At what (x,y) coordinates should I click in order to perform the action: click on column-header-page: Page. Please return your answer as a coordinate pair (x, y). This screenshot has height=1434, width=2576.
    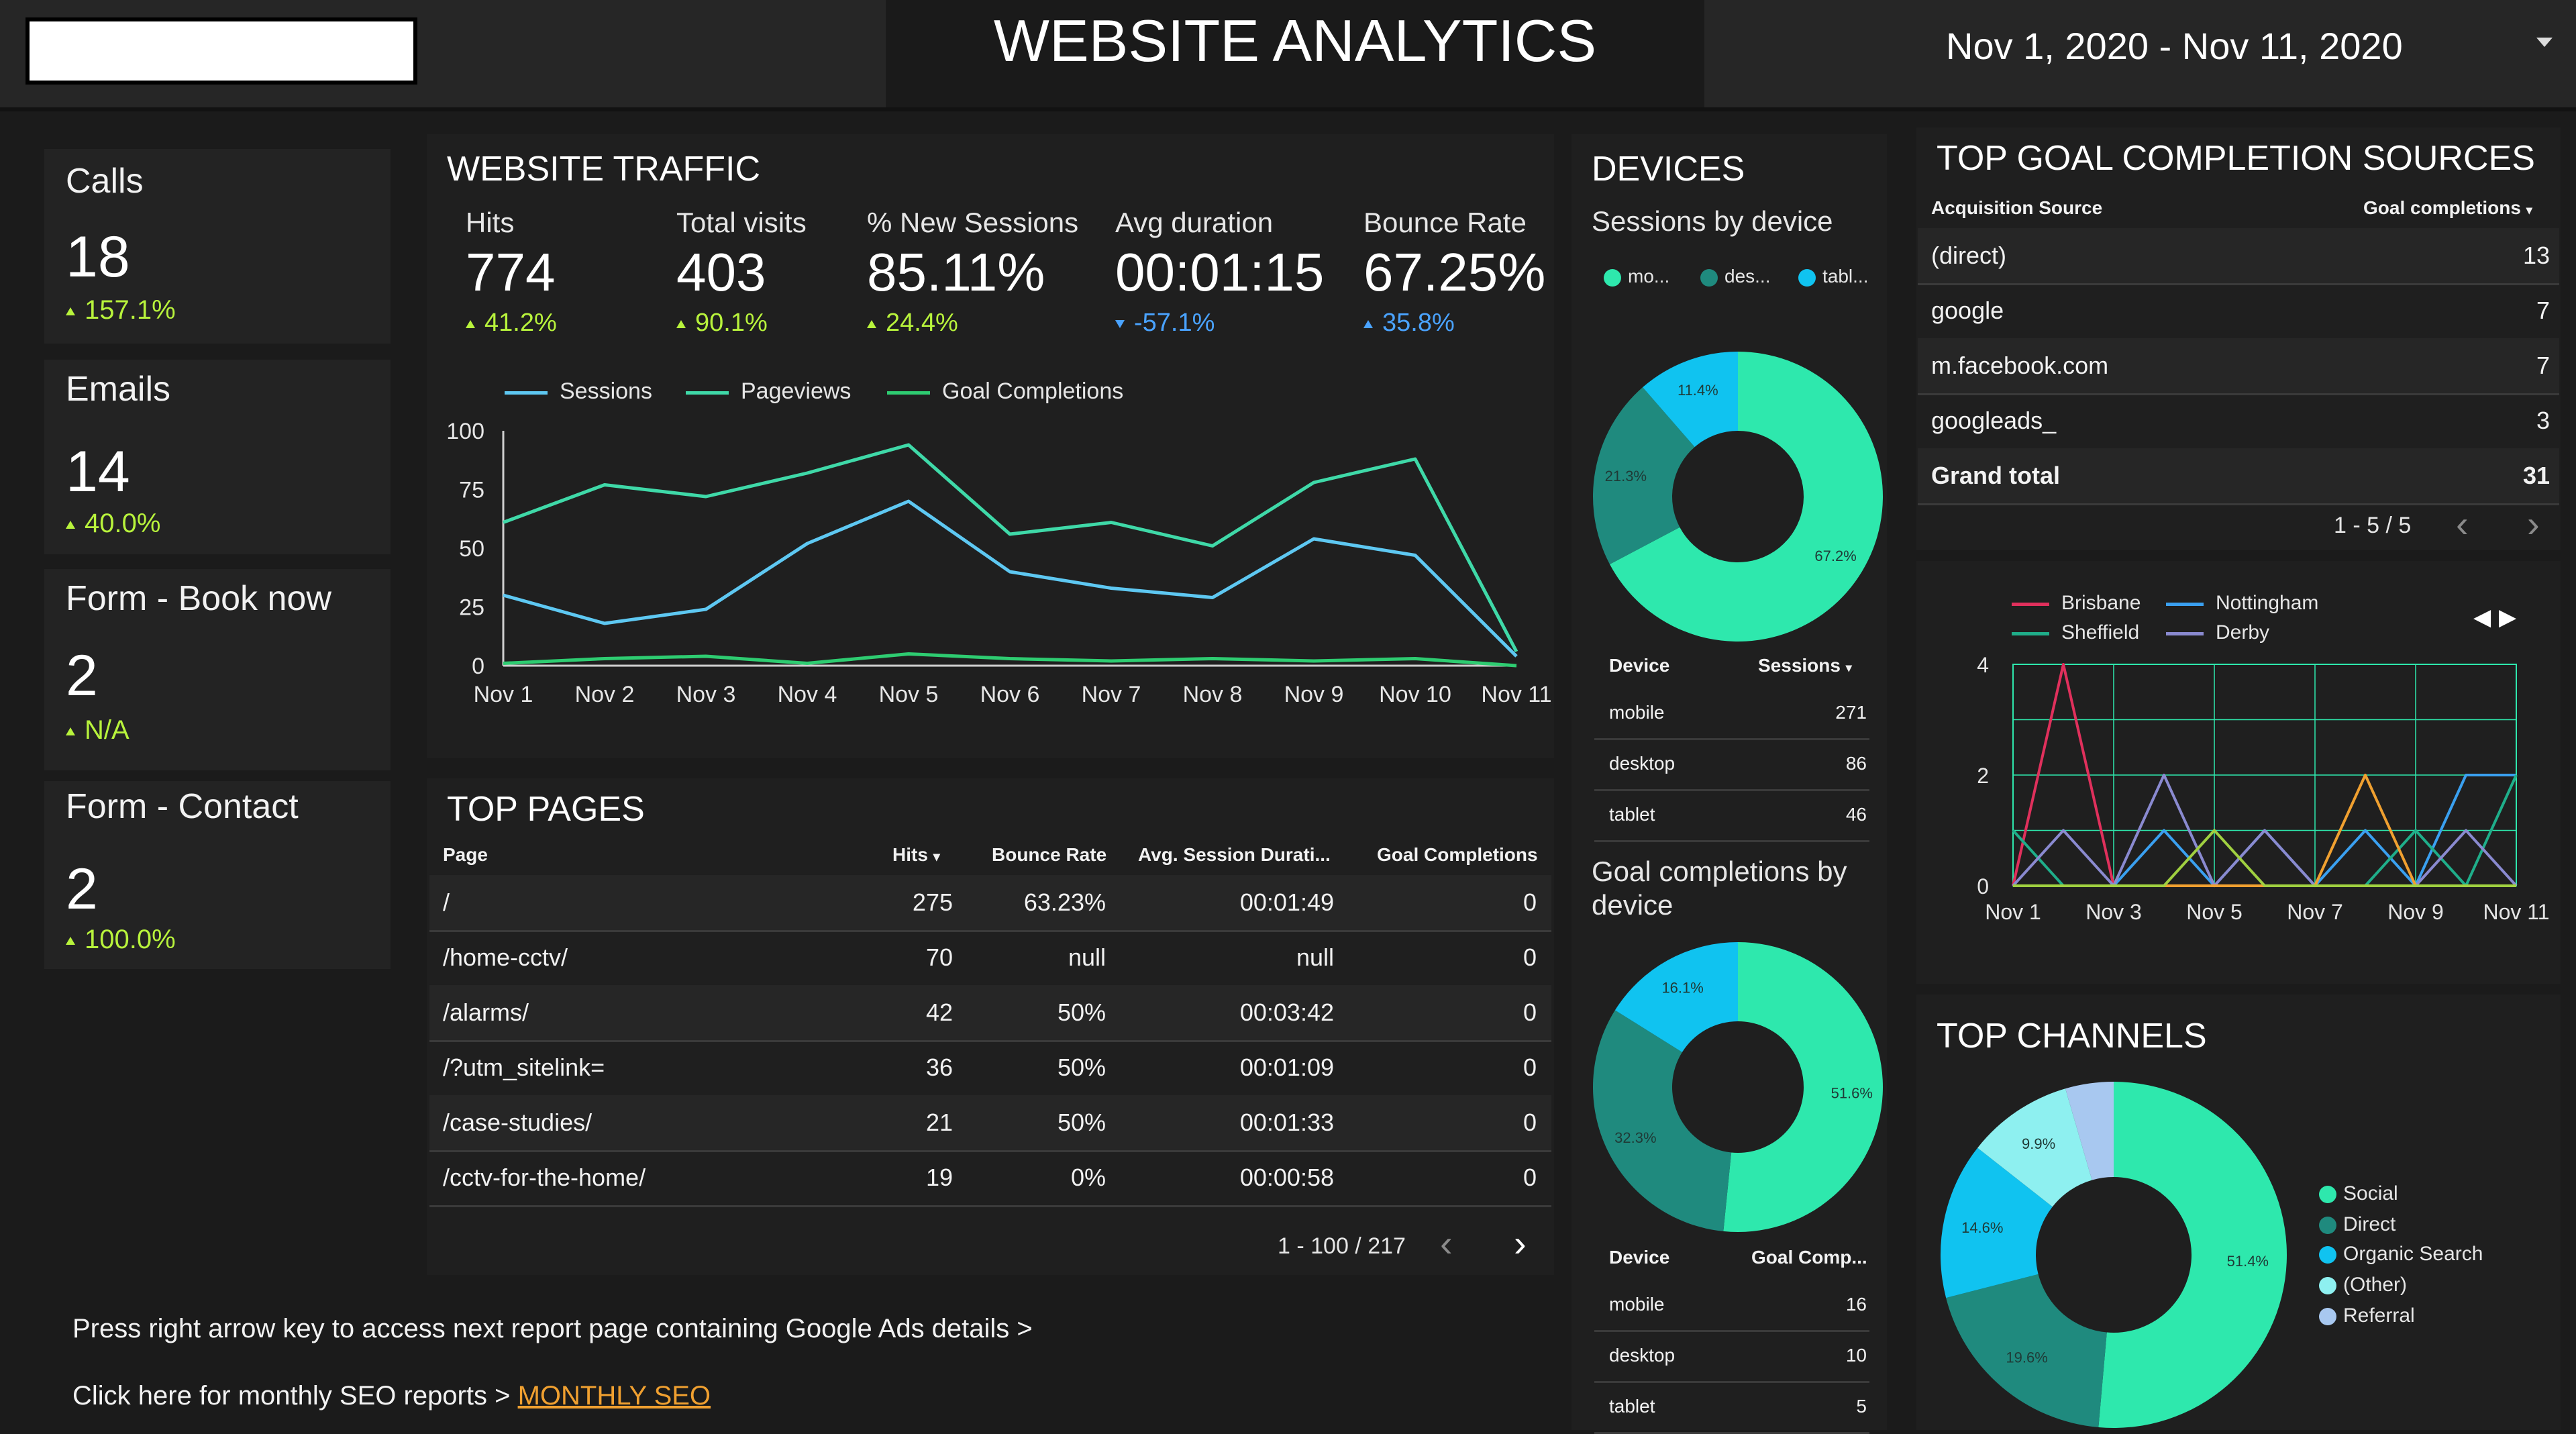
    Looking at the image, I should click on (465, 854).